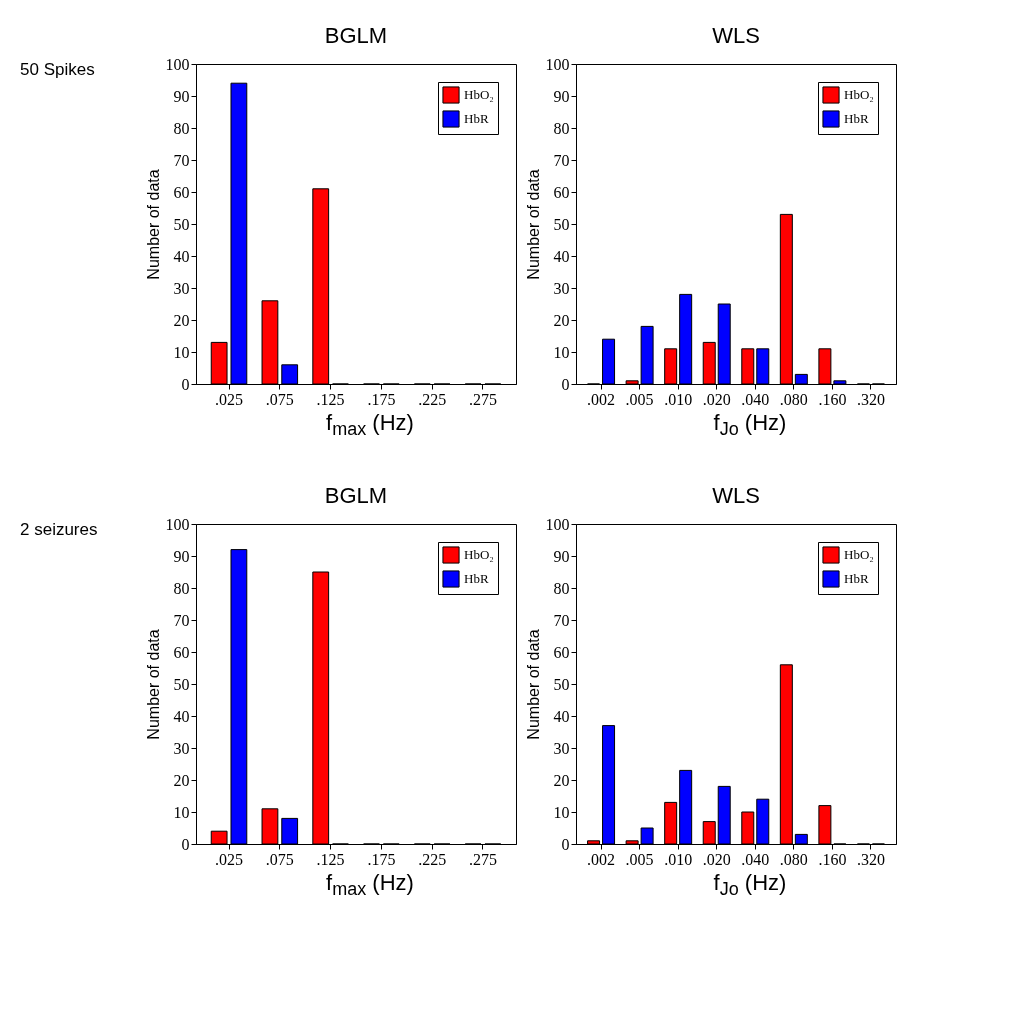 This screenshot has width=1032, height=1027. I want to click on text: 2 seizures, so click(59, 530).